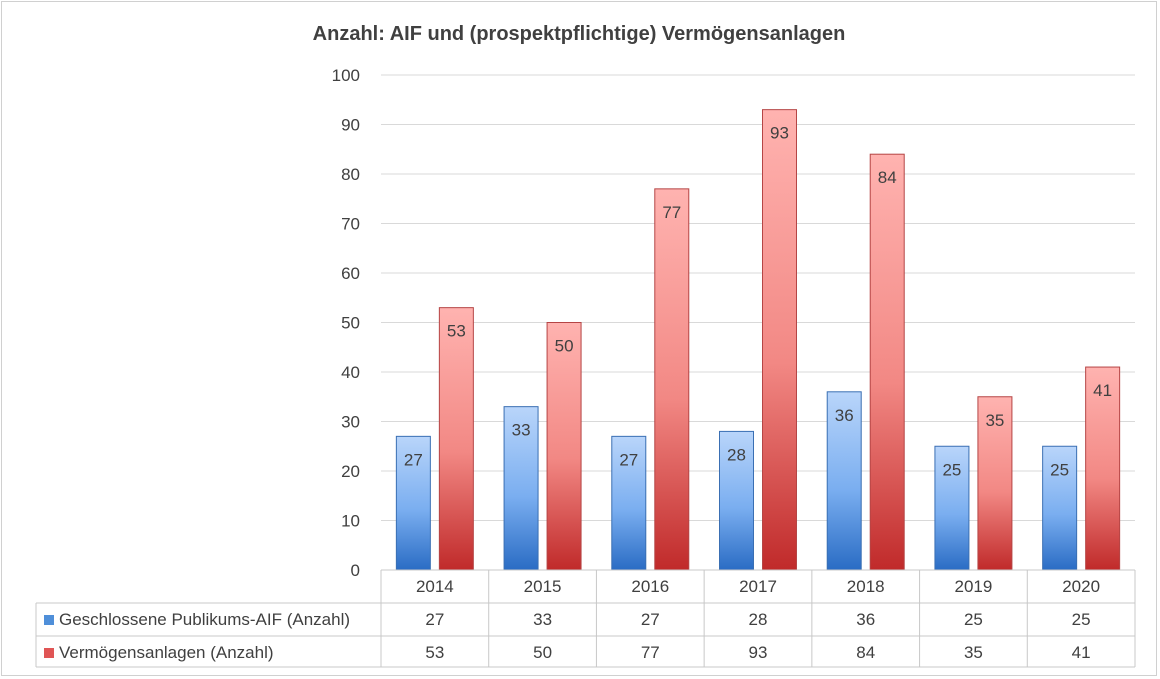 This screenshot has height=679, width=1160. What do you see at coordinates (736, 454) in the screenshot?
I see `data-label: 28` at bounding box center [736, 454].